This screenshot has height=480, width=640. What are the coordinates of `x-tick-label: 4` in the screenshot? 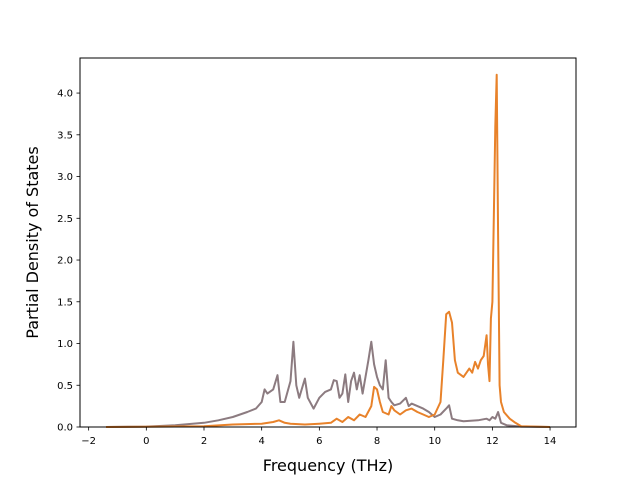 It's located at (261, 441).